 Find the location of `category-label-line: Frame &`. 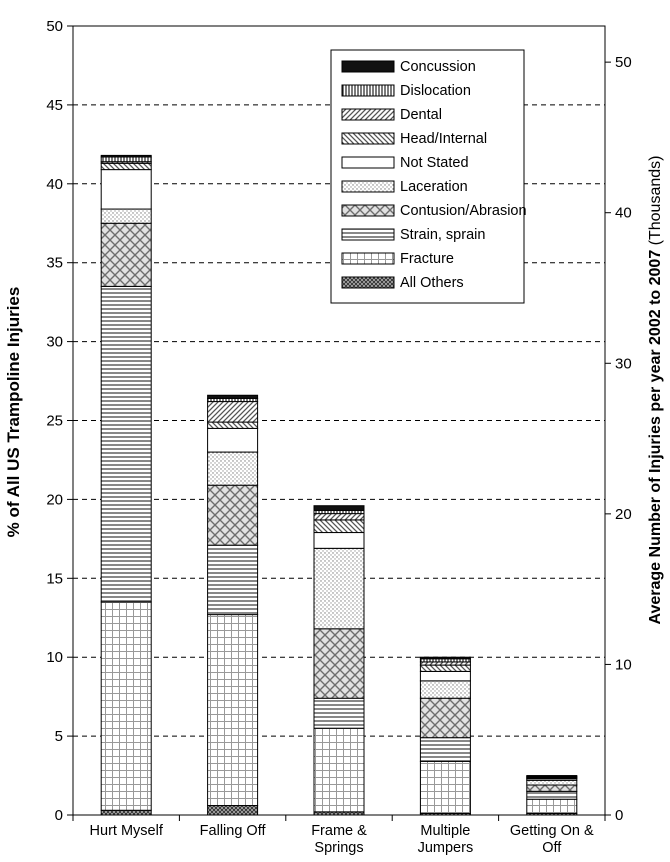

category-label-line: Frame & is located at coordinates (339, 831).